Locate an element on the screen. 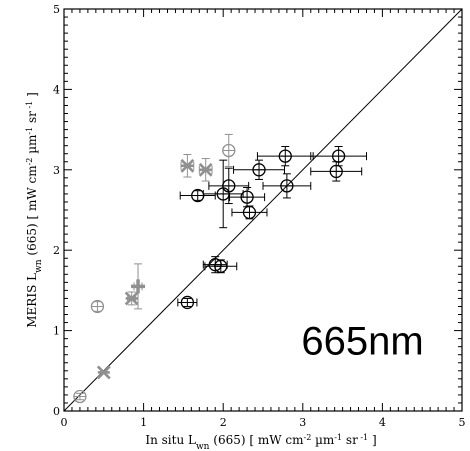 This screenshot has height=451, width=470. x-tick-label: 4 is located at coordinates (382, 422).